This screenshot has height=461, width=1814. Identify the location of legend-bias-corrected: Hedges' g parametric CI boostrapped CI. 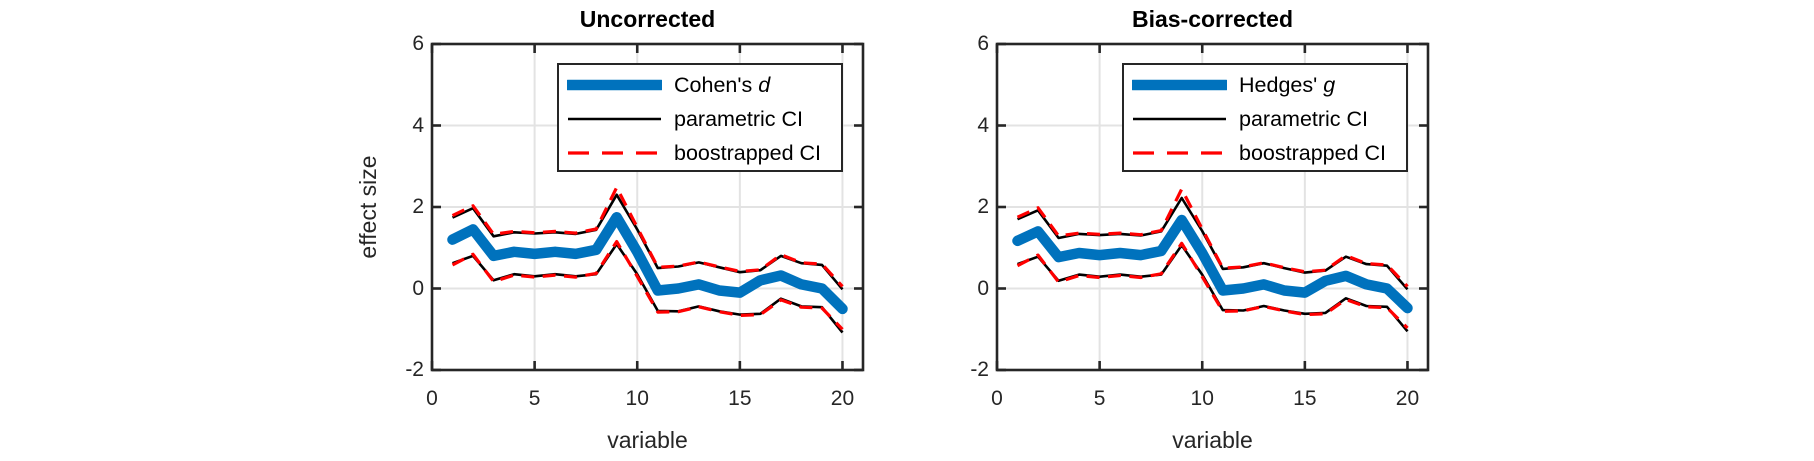
(1265, 117).